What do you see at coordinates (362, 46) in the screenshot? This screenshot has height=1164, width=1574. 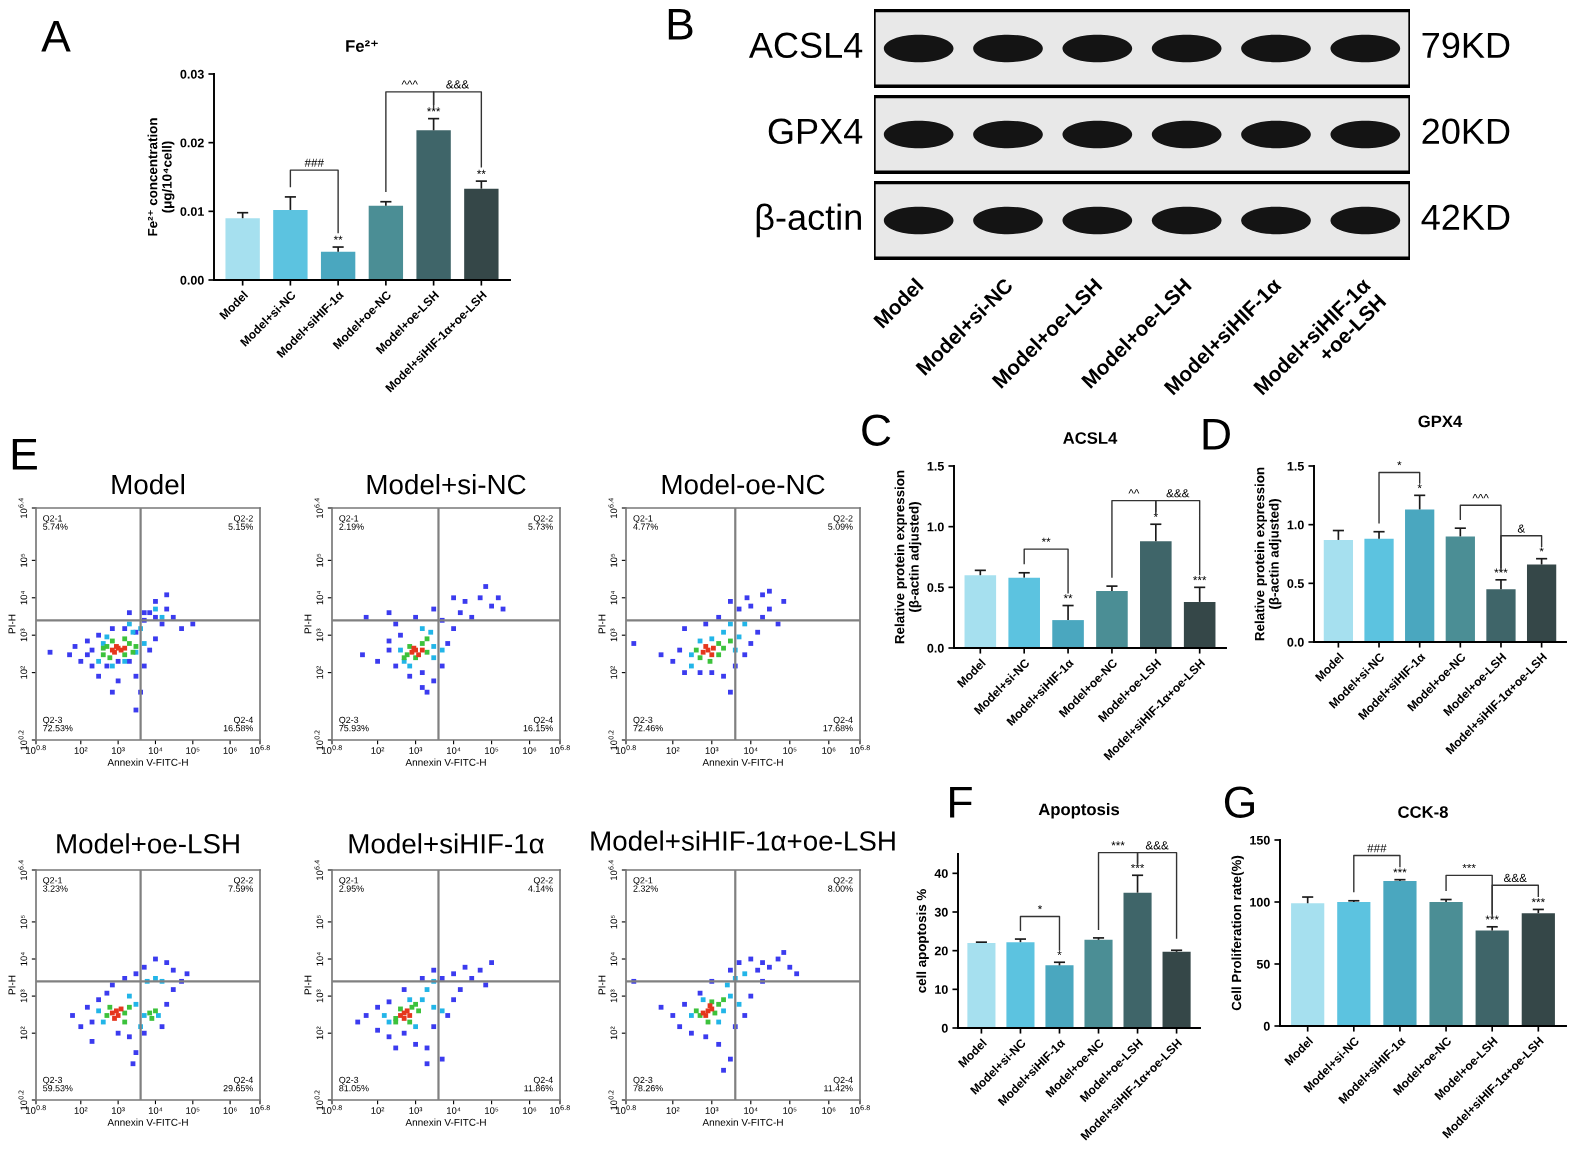 I see `chart-title: Fe²⁺` at bounding box center [362, 46].